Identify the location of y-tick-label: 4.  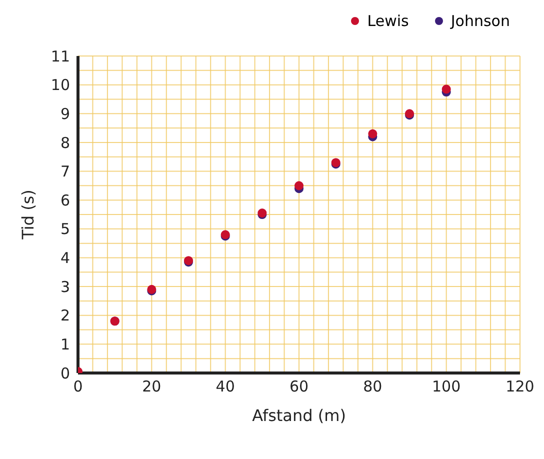
(65, 258).